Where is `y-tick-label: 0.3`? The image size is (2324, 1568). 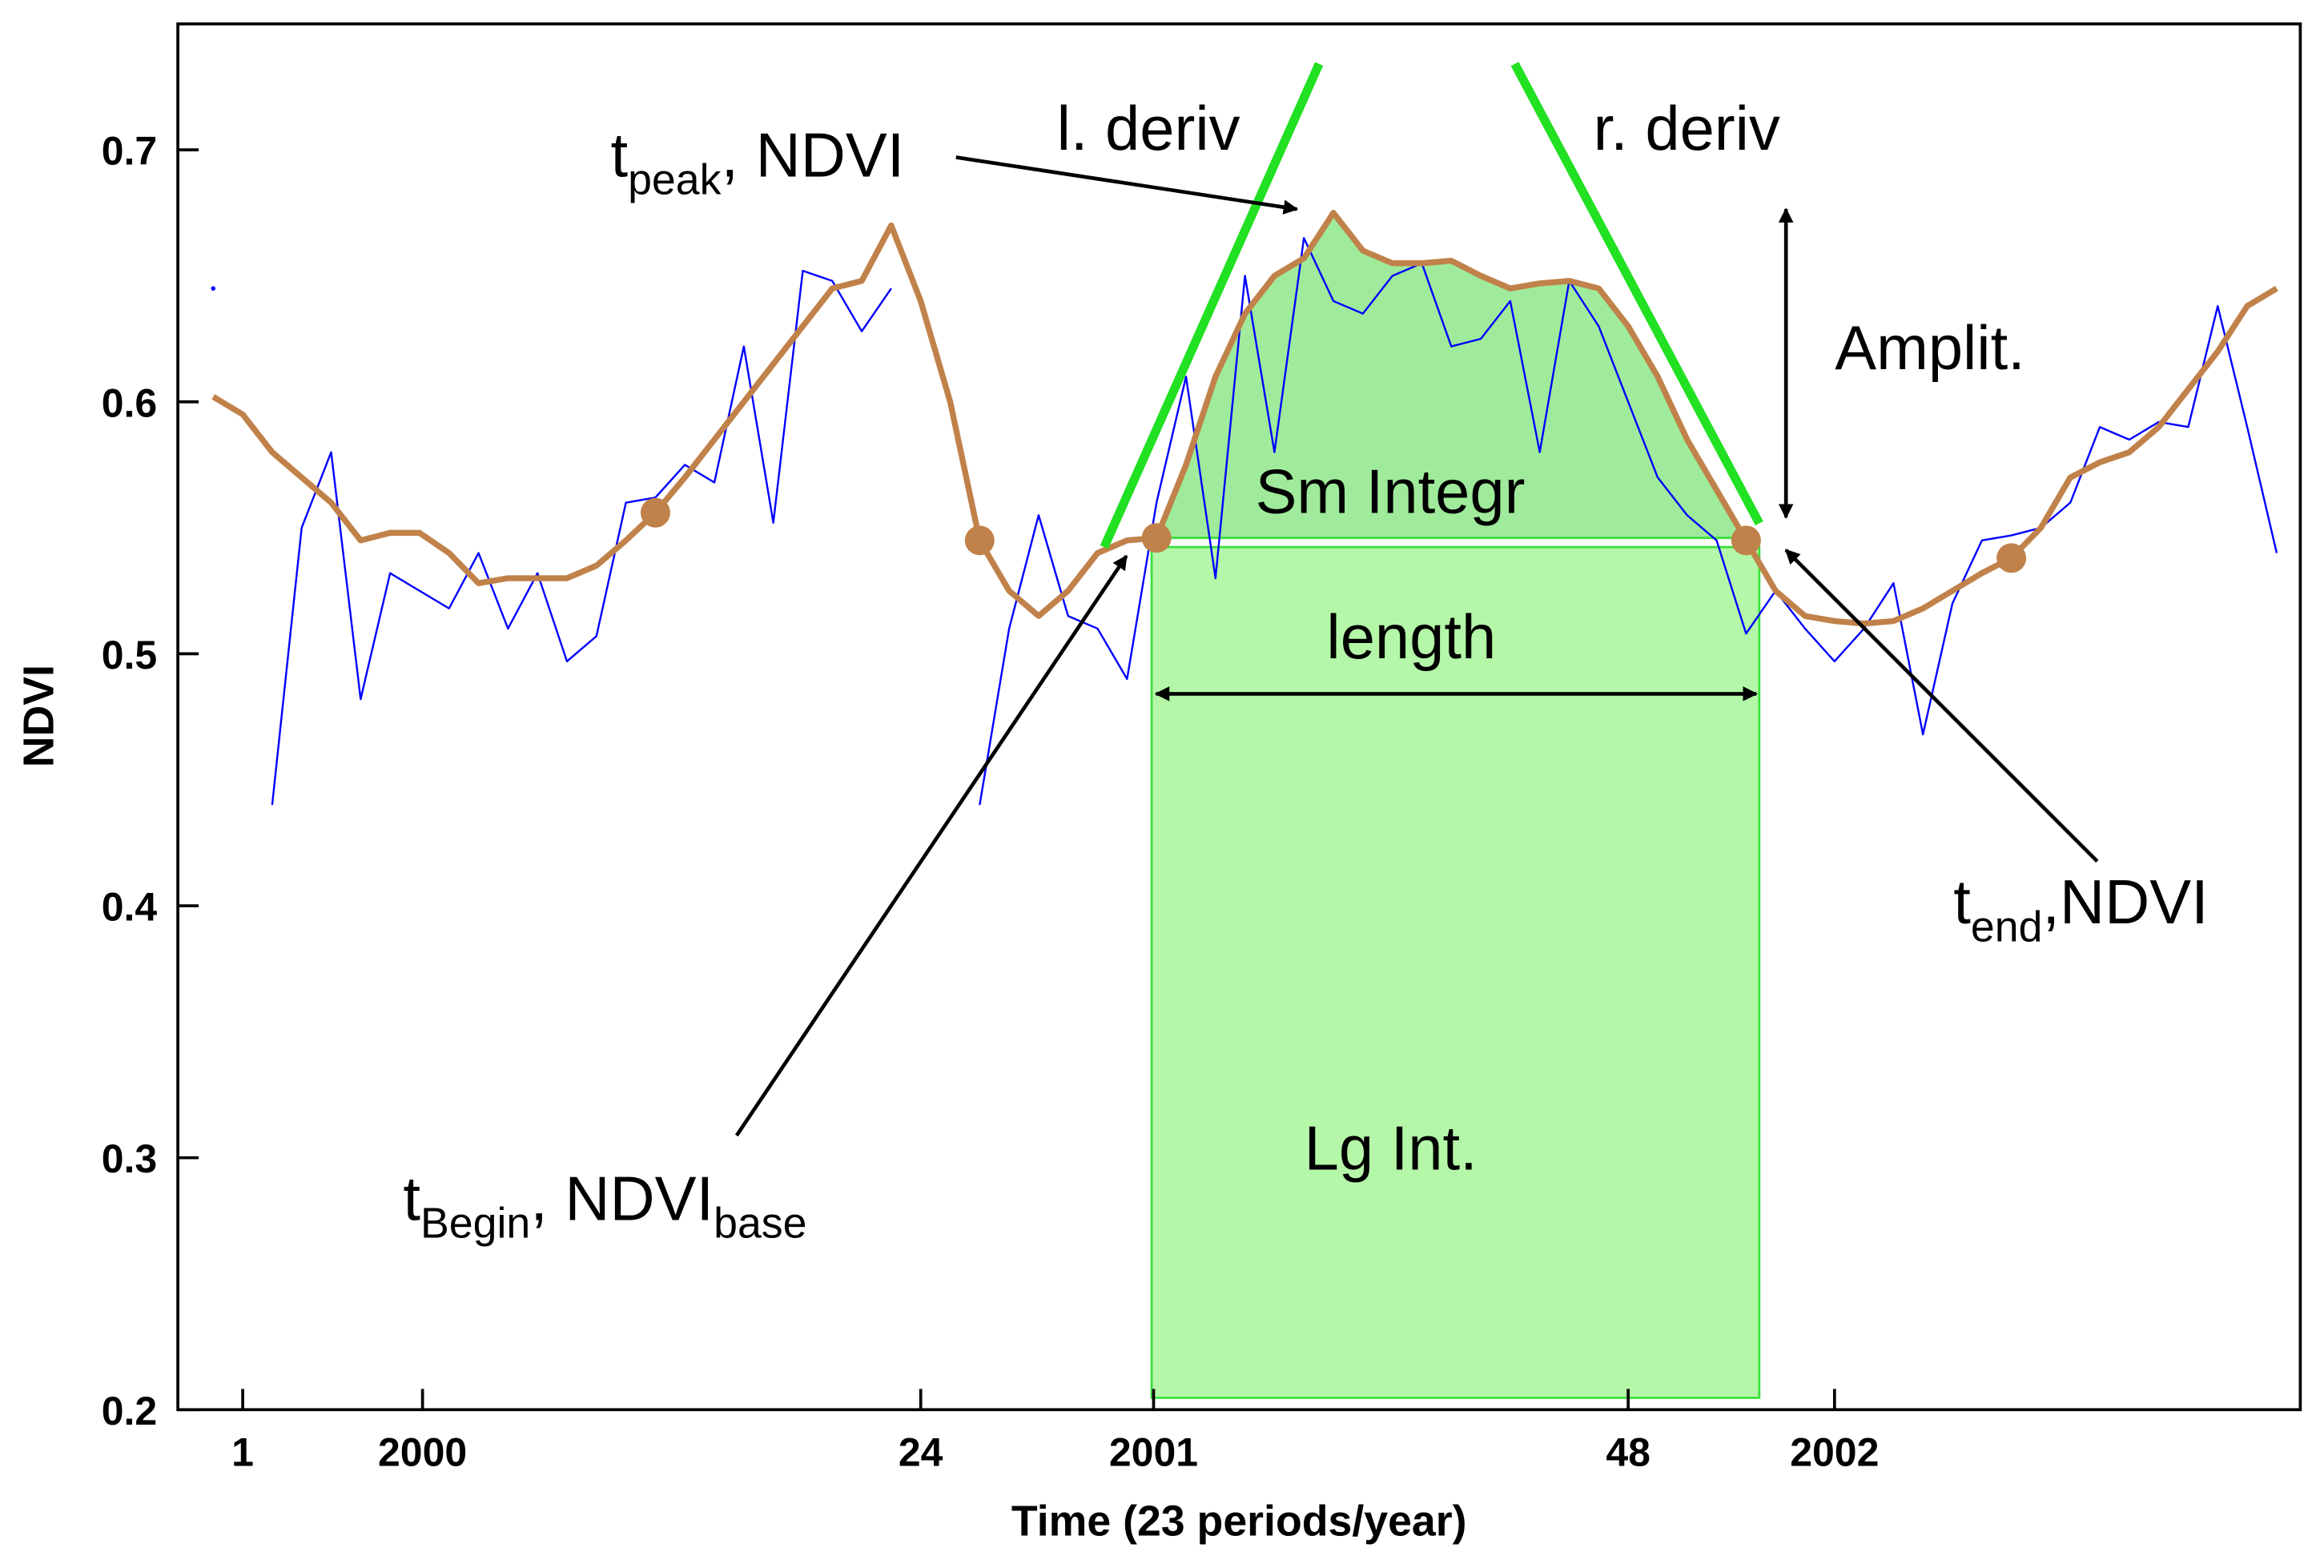 y-tick-label: 0.3 is located at coordinates (129, 1159).